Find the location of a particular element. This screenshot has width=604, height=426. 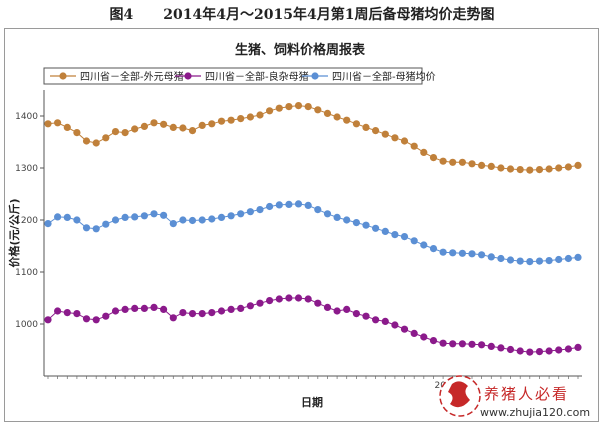

legend-item-hybrid-sow: 四川省－全部-良杂母猪 is located at coordinates (242, 76).